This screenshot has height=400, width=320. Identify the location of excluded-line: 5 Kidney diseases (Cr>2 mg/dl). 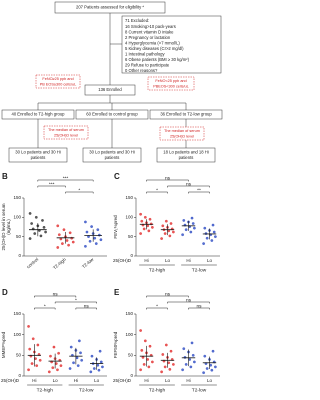
(154, 48).